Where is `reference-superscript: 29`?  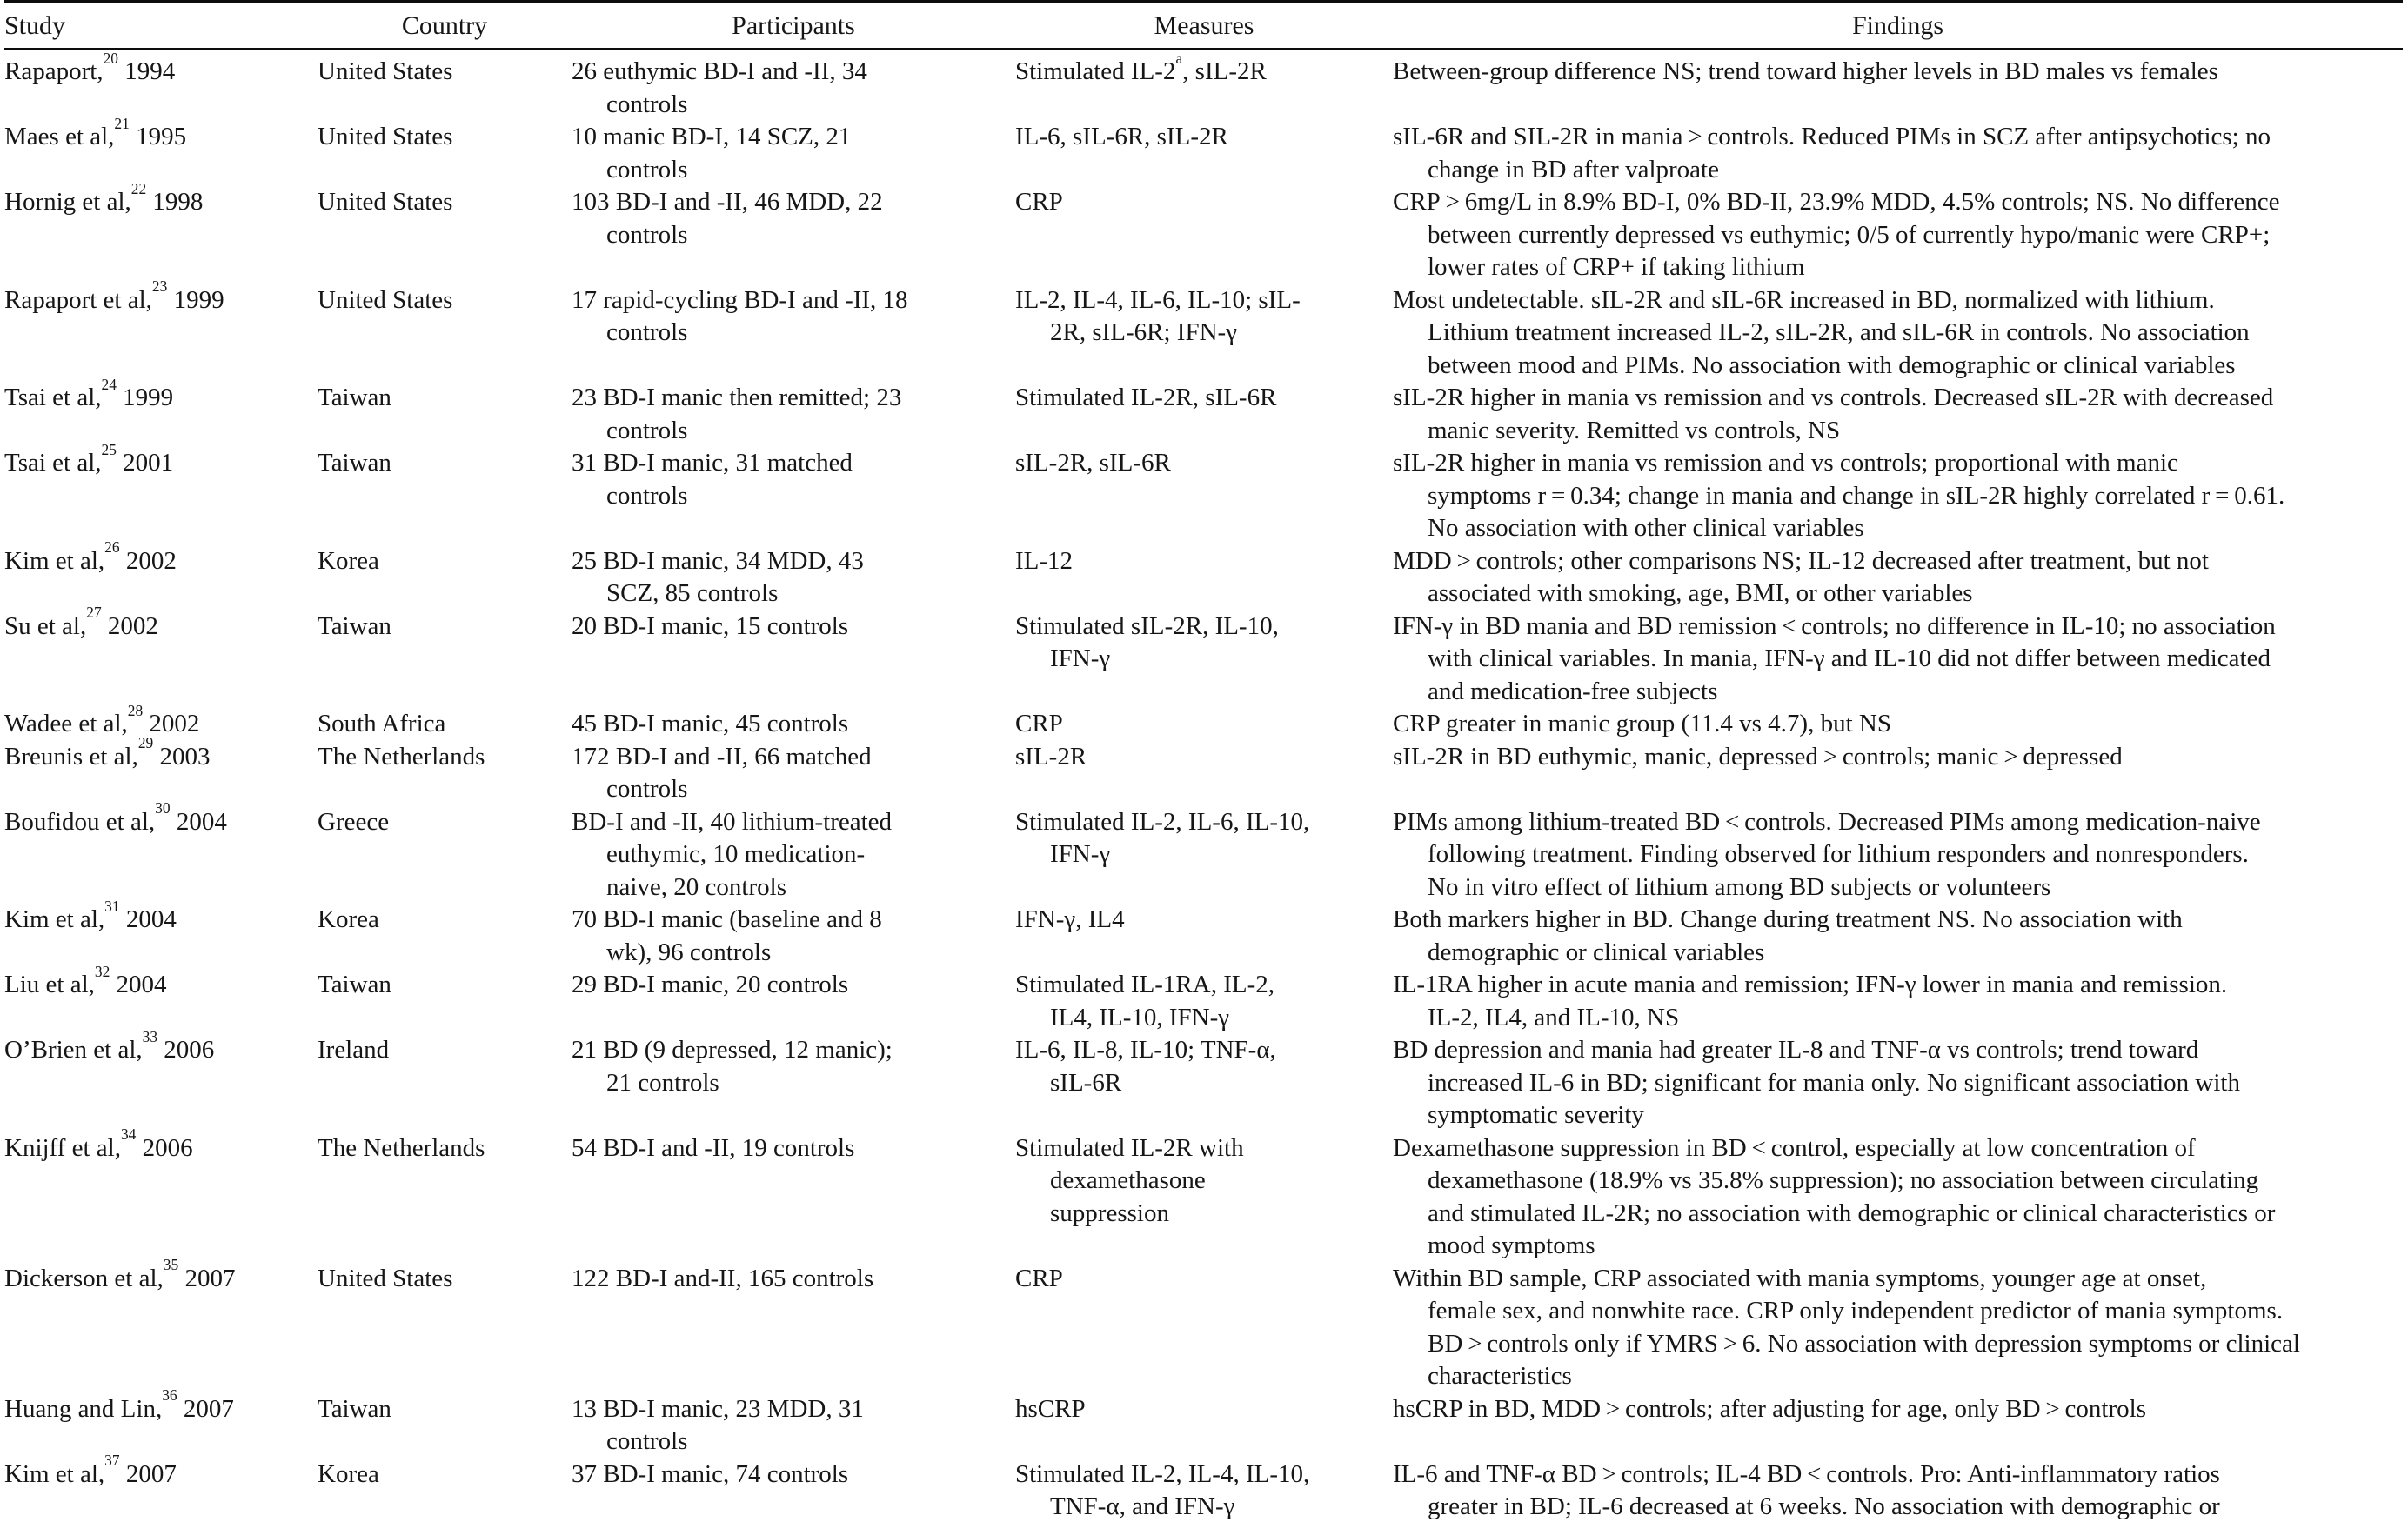
reference-superscript: 29 is located at coordinates (145, 743).